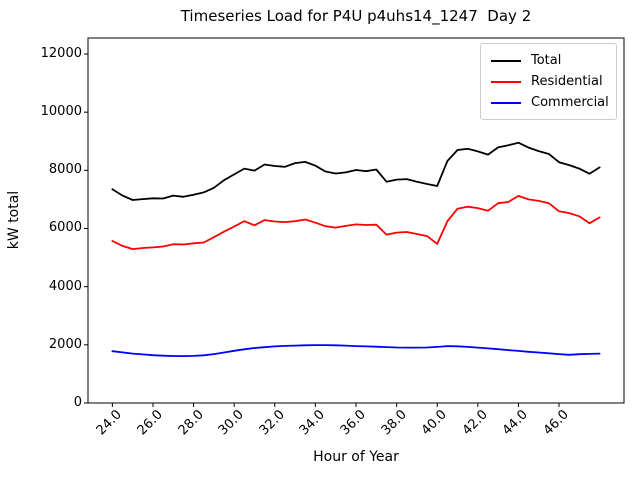 The height and width of the screenshot is (480, 640). Describe the element at coordinates (191, 423) in the screenshot. I see `x-tick-label: 28.0` at that location.